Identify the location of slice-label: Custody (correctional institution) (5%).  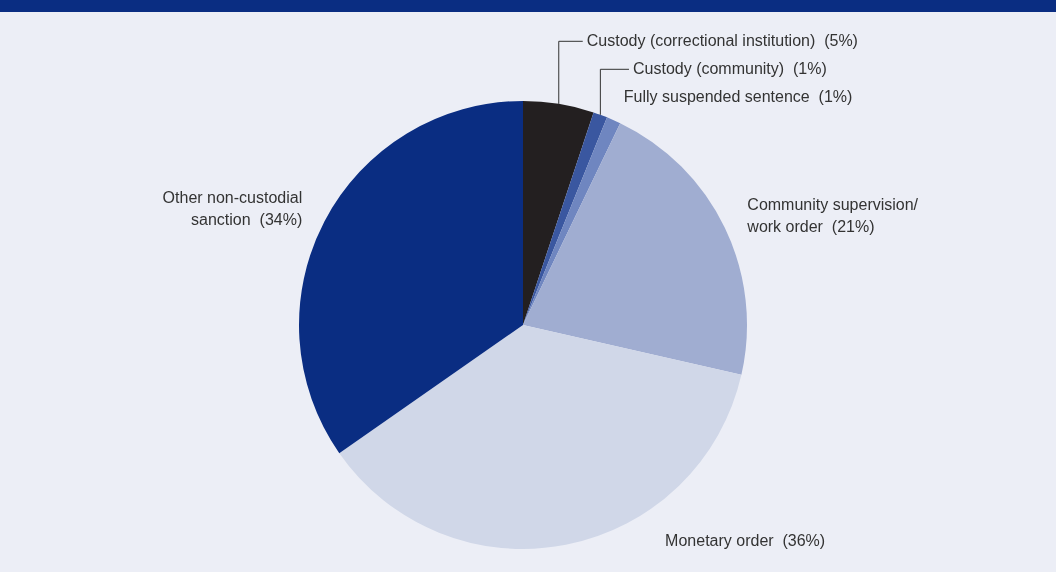
(722, 40).